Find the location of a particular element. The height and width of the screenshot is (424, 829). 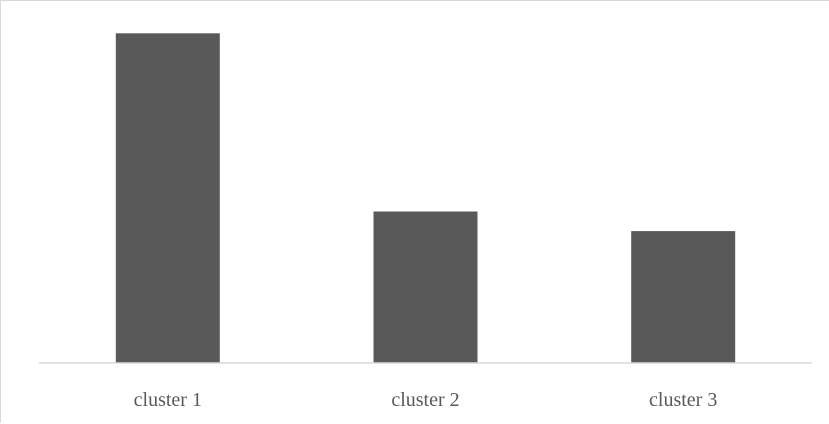

x-tick-label-cluster-2: cluster 2 is located at coordinates (425, 400).